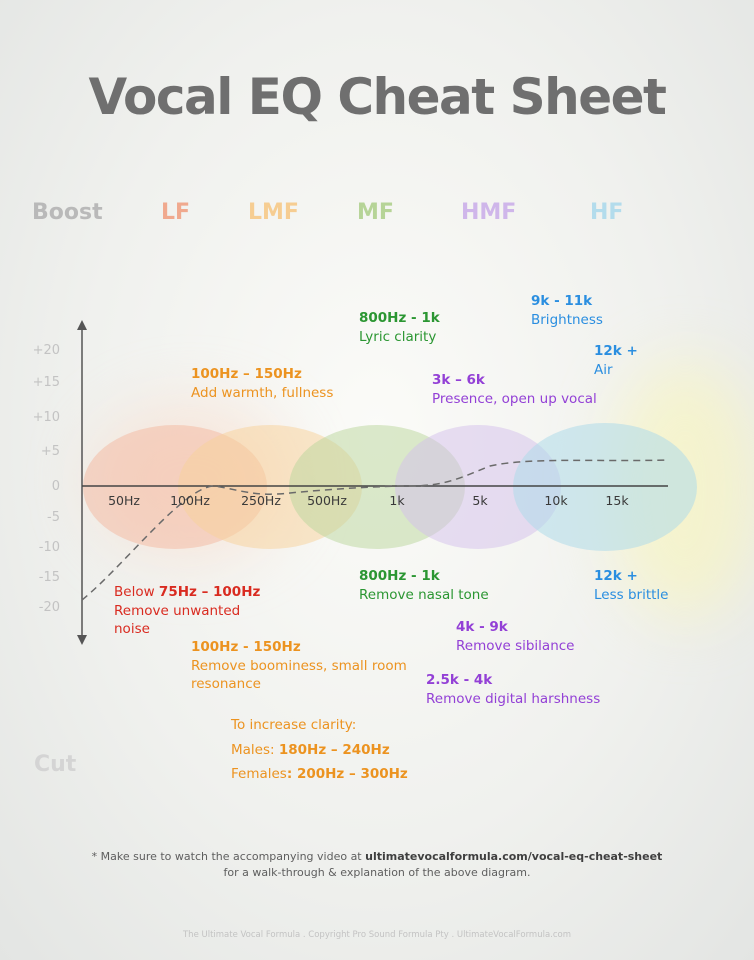 The image size is (754, 960). What do you see at coordinates (67, 212) in the screenshot?
I see `boost-label: Boost` at bounding box center [67, 212].